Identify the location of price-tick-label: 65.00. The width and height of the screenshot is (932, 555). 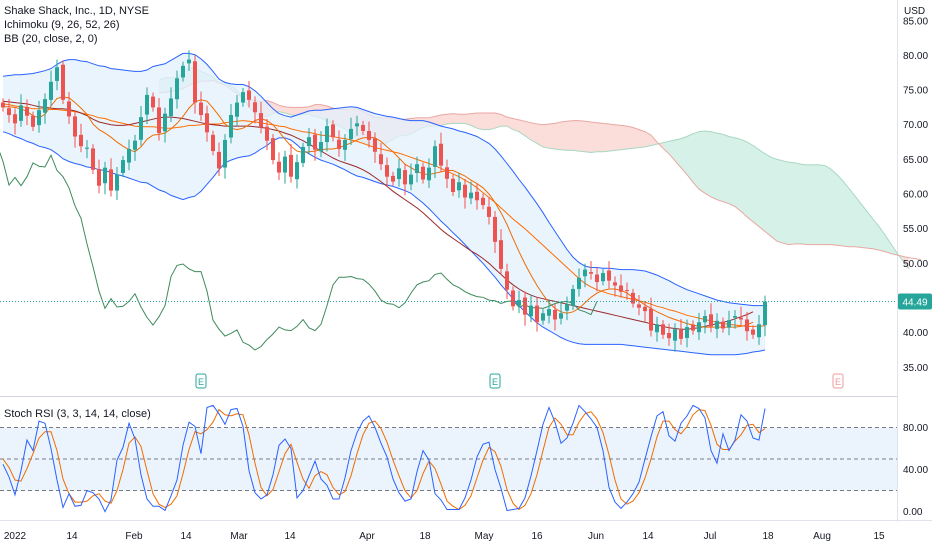
(915, 160).